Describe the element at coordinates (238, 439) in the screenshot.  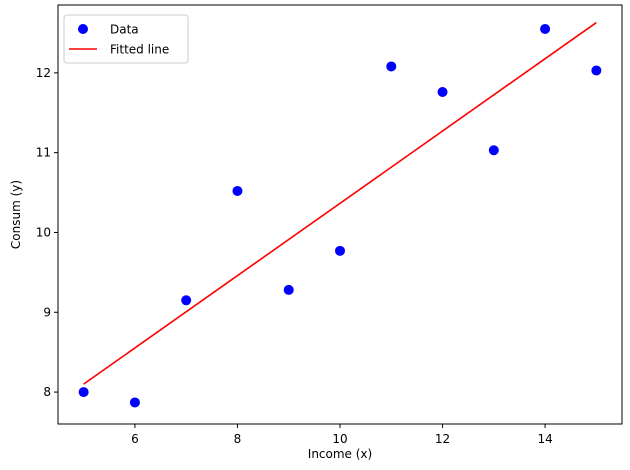
I see `x-tick-label: 8` at that location.